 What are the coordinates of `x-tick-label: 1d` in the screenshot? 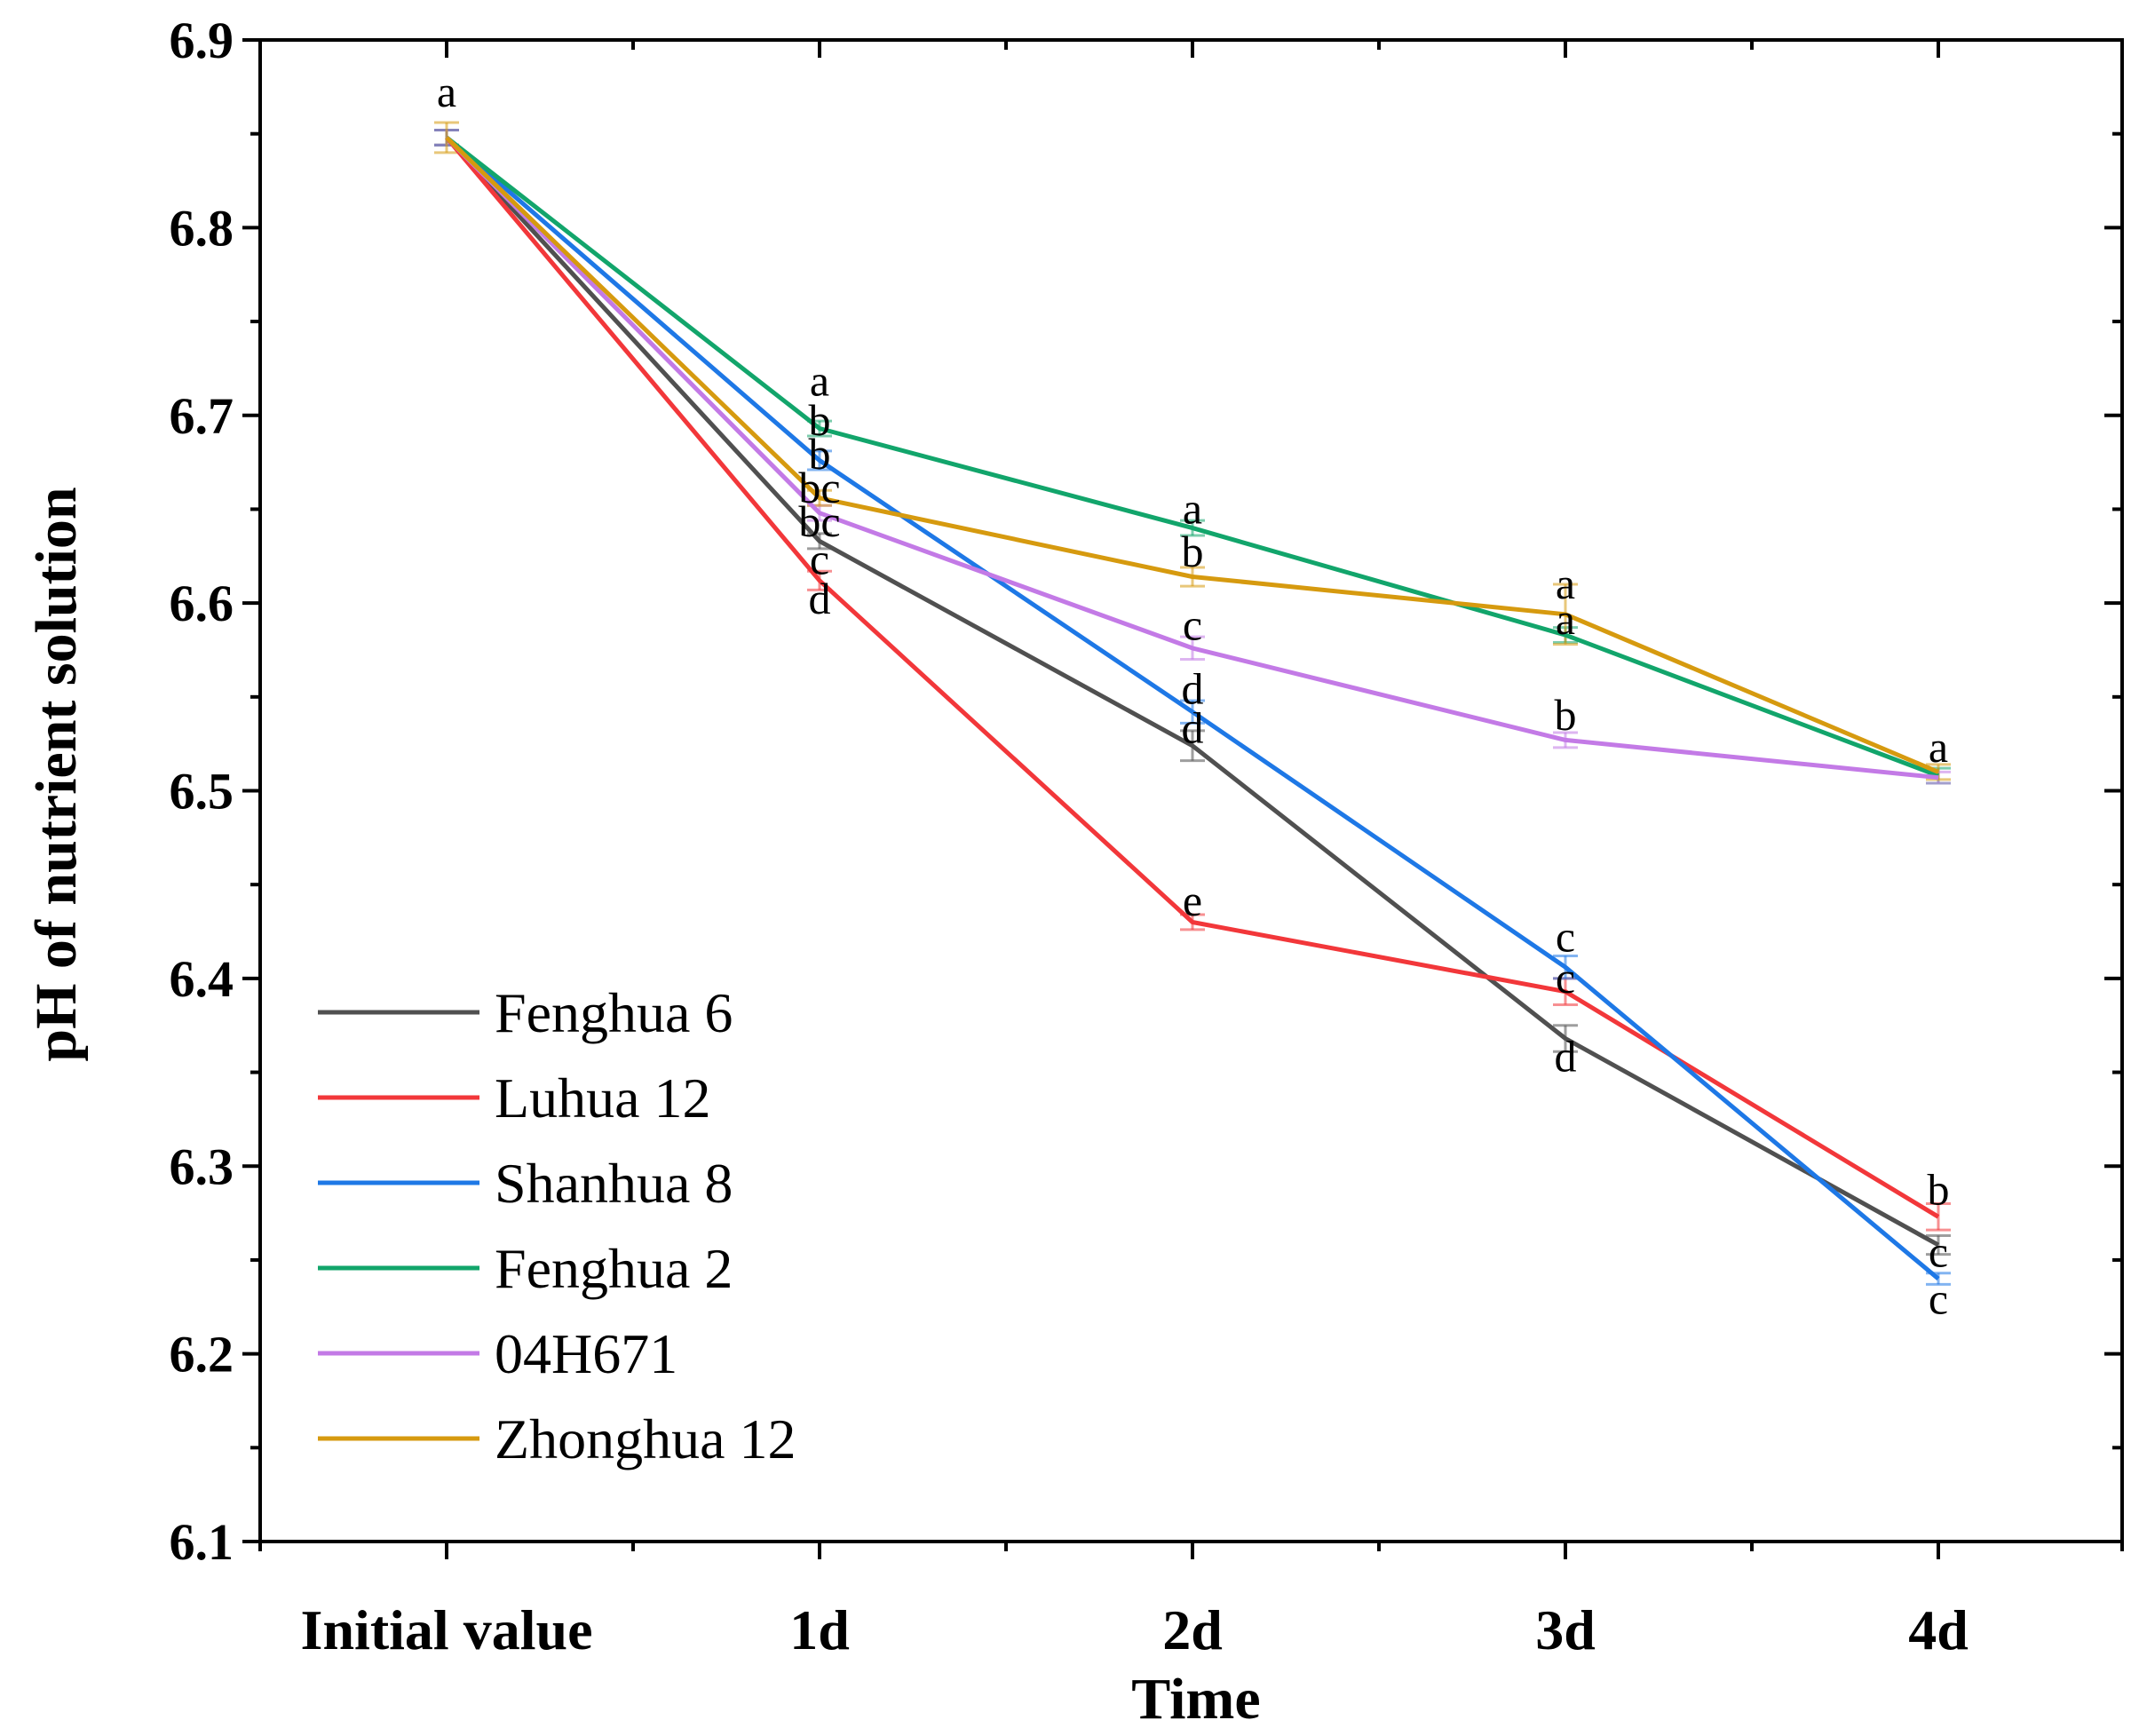 It's located at (819, 1629).